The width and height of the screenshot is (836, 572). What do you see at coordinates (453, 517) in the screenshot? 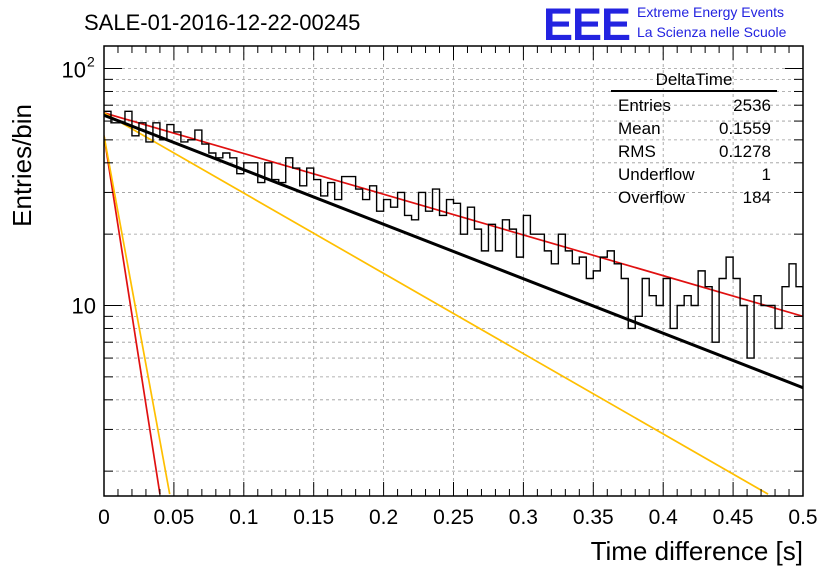
I see `x-tick-label: 0.25` at bounding box center [453, 517].